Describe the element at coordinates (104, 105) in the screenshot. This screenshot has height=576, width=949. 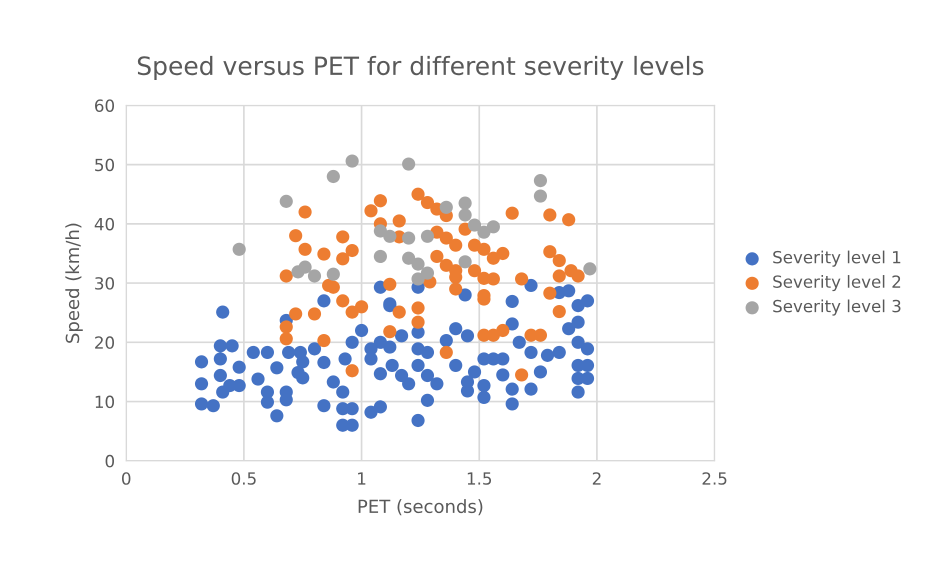
I see `y-tick-label: 60` at that location.